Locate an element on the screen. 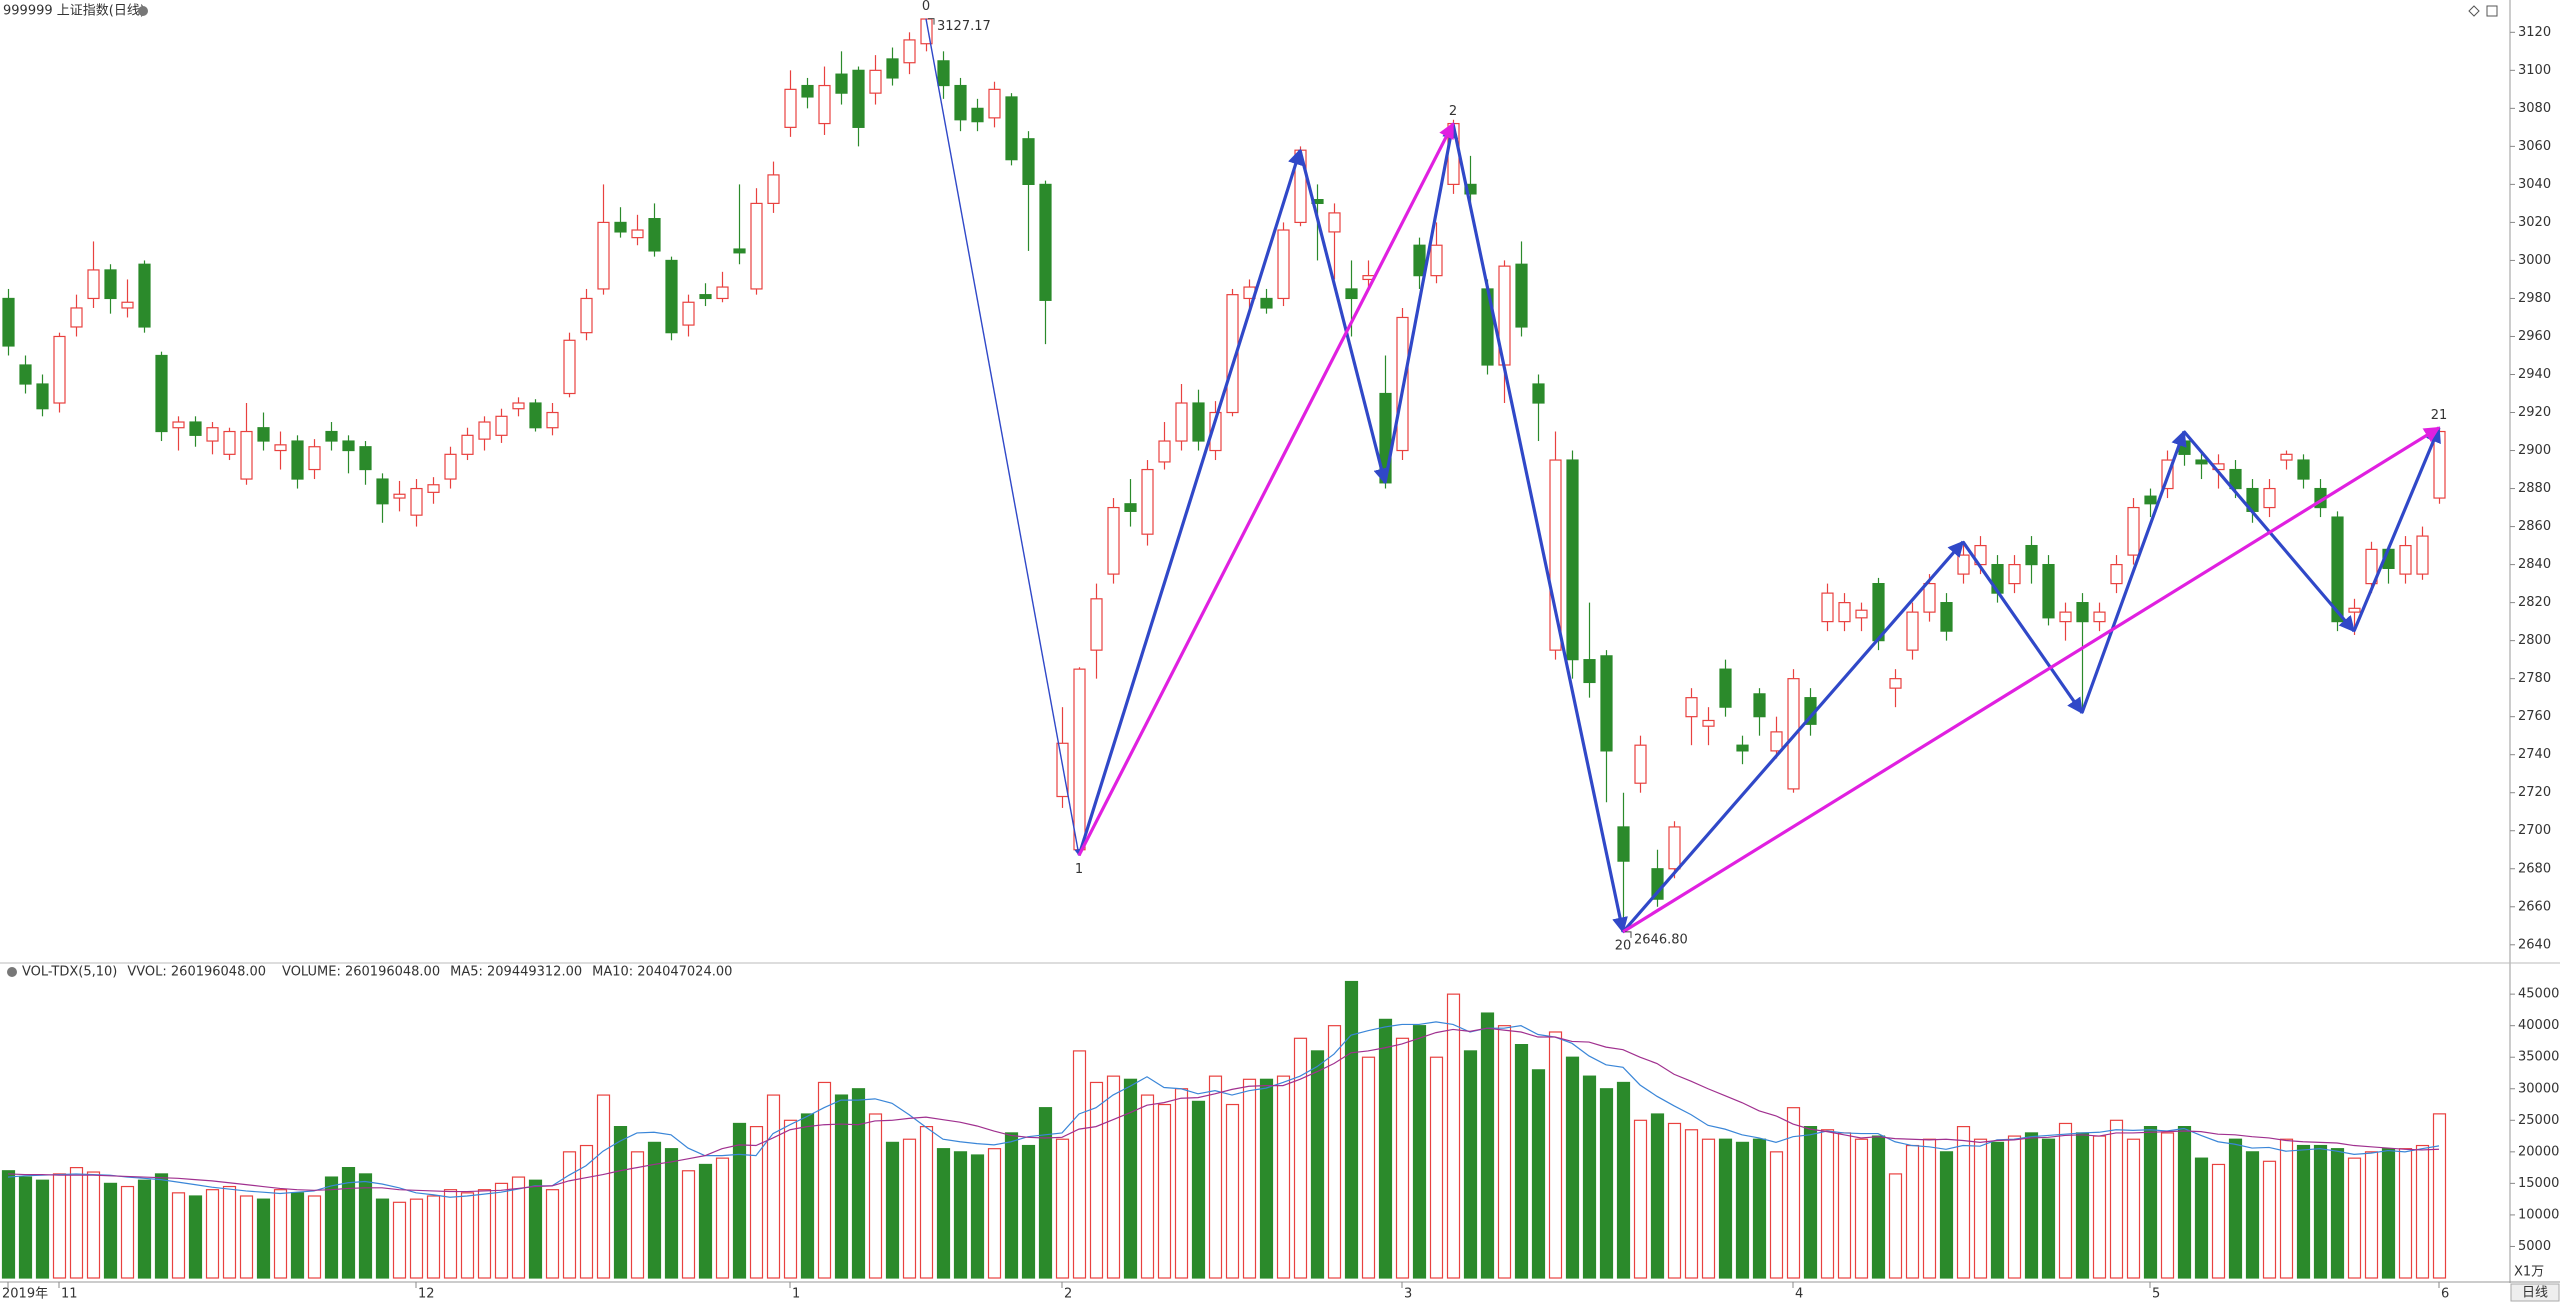  y-tick-label: 3000 is located at coordinates (2534, 260).